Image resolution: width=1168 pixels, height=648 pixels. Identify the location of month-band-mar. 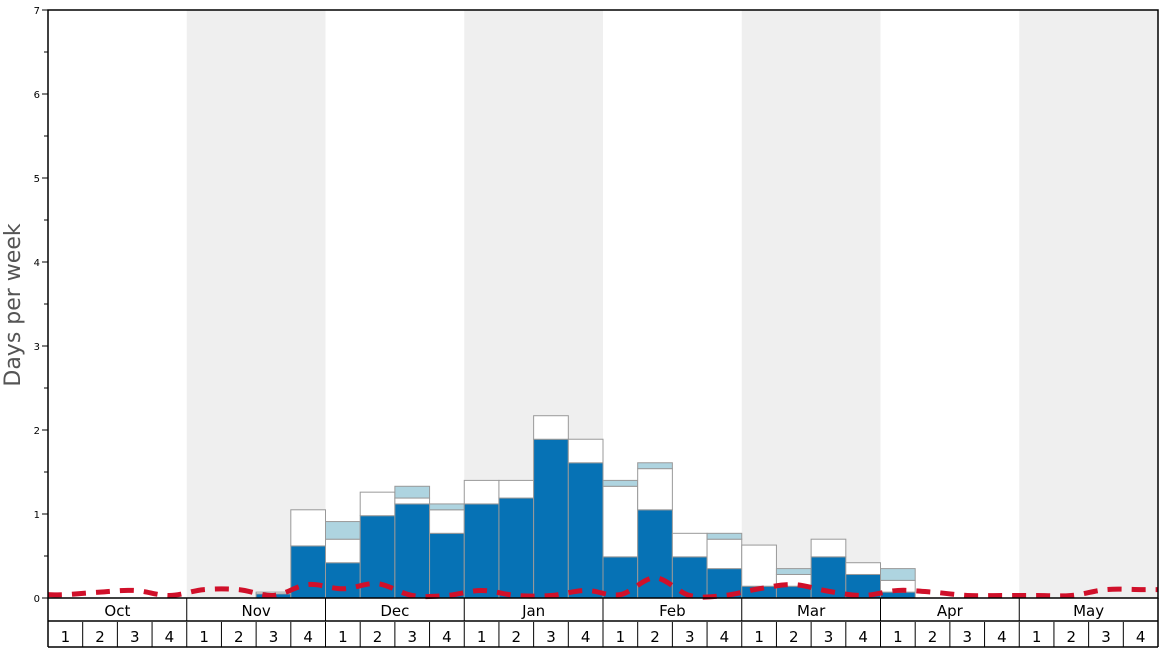
(811, 304).